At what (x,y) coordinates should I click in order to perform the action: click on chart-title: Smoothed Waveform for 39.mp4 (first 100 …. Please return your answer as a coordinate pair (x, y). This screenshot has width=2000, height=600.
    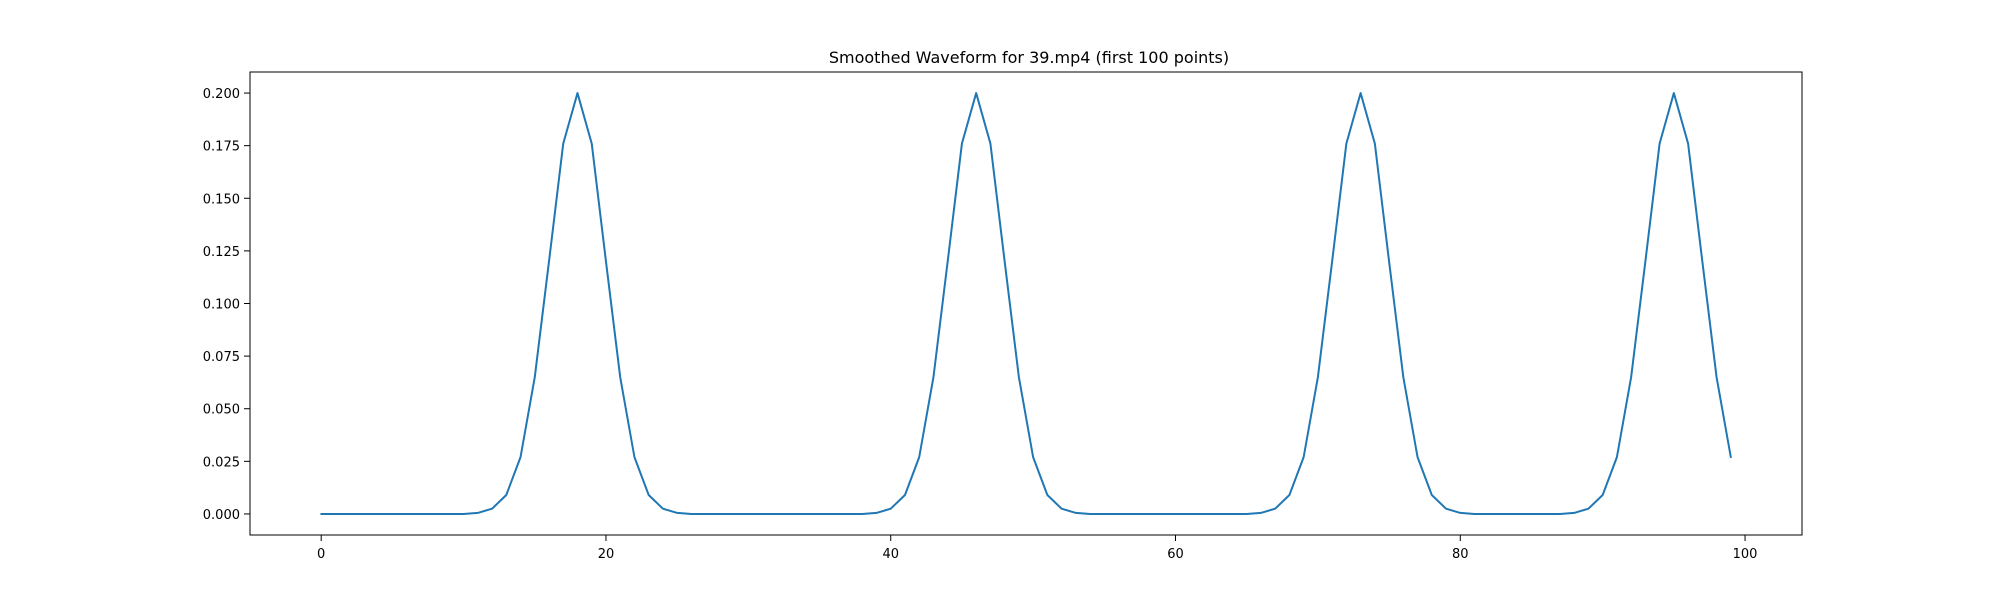
    Looking at the image, I should click on (1029, 57).